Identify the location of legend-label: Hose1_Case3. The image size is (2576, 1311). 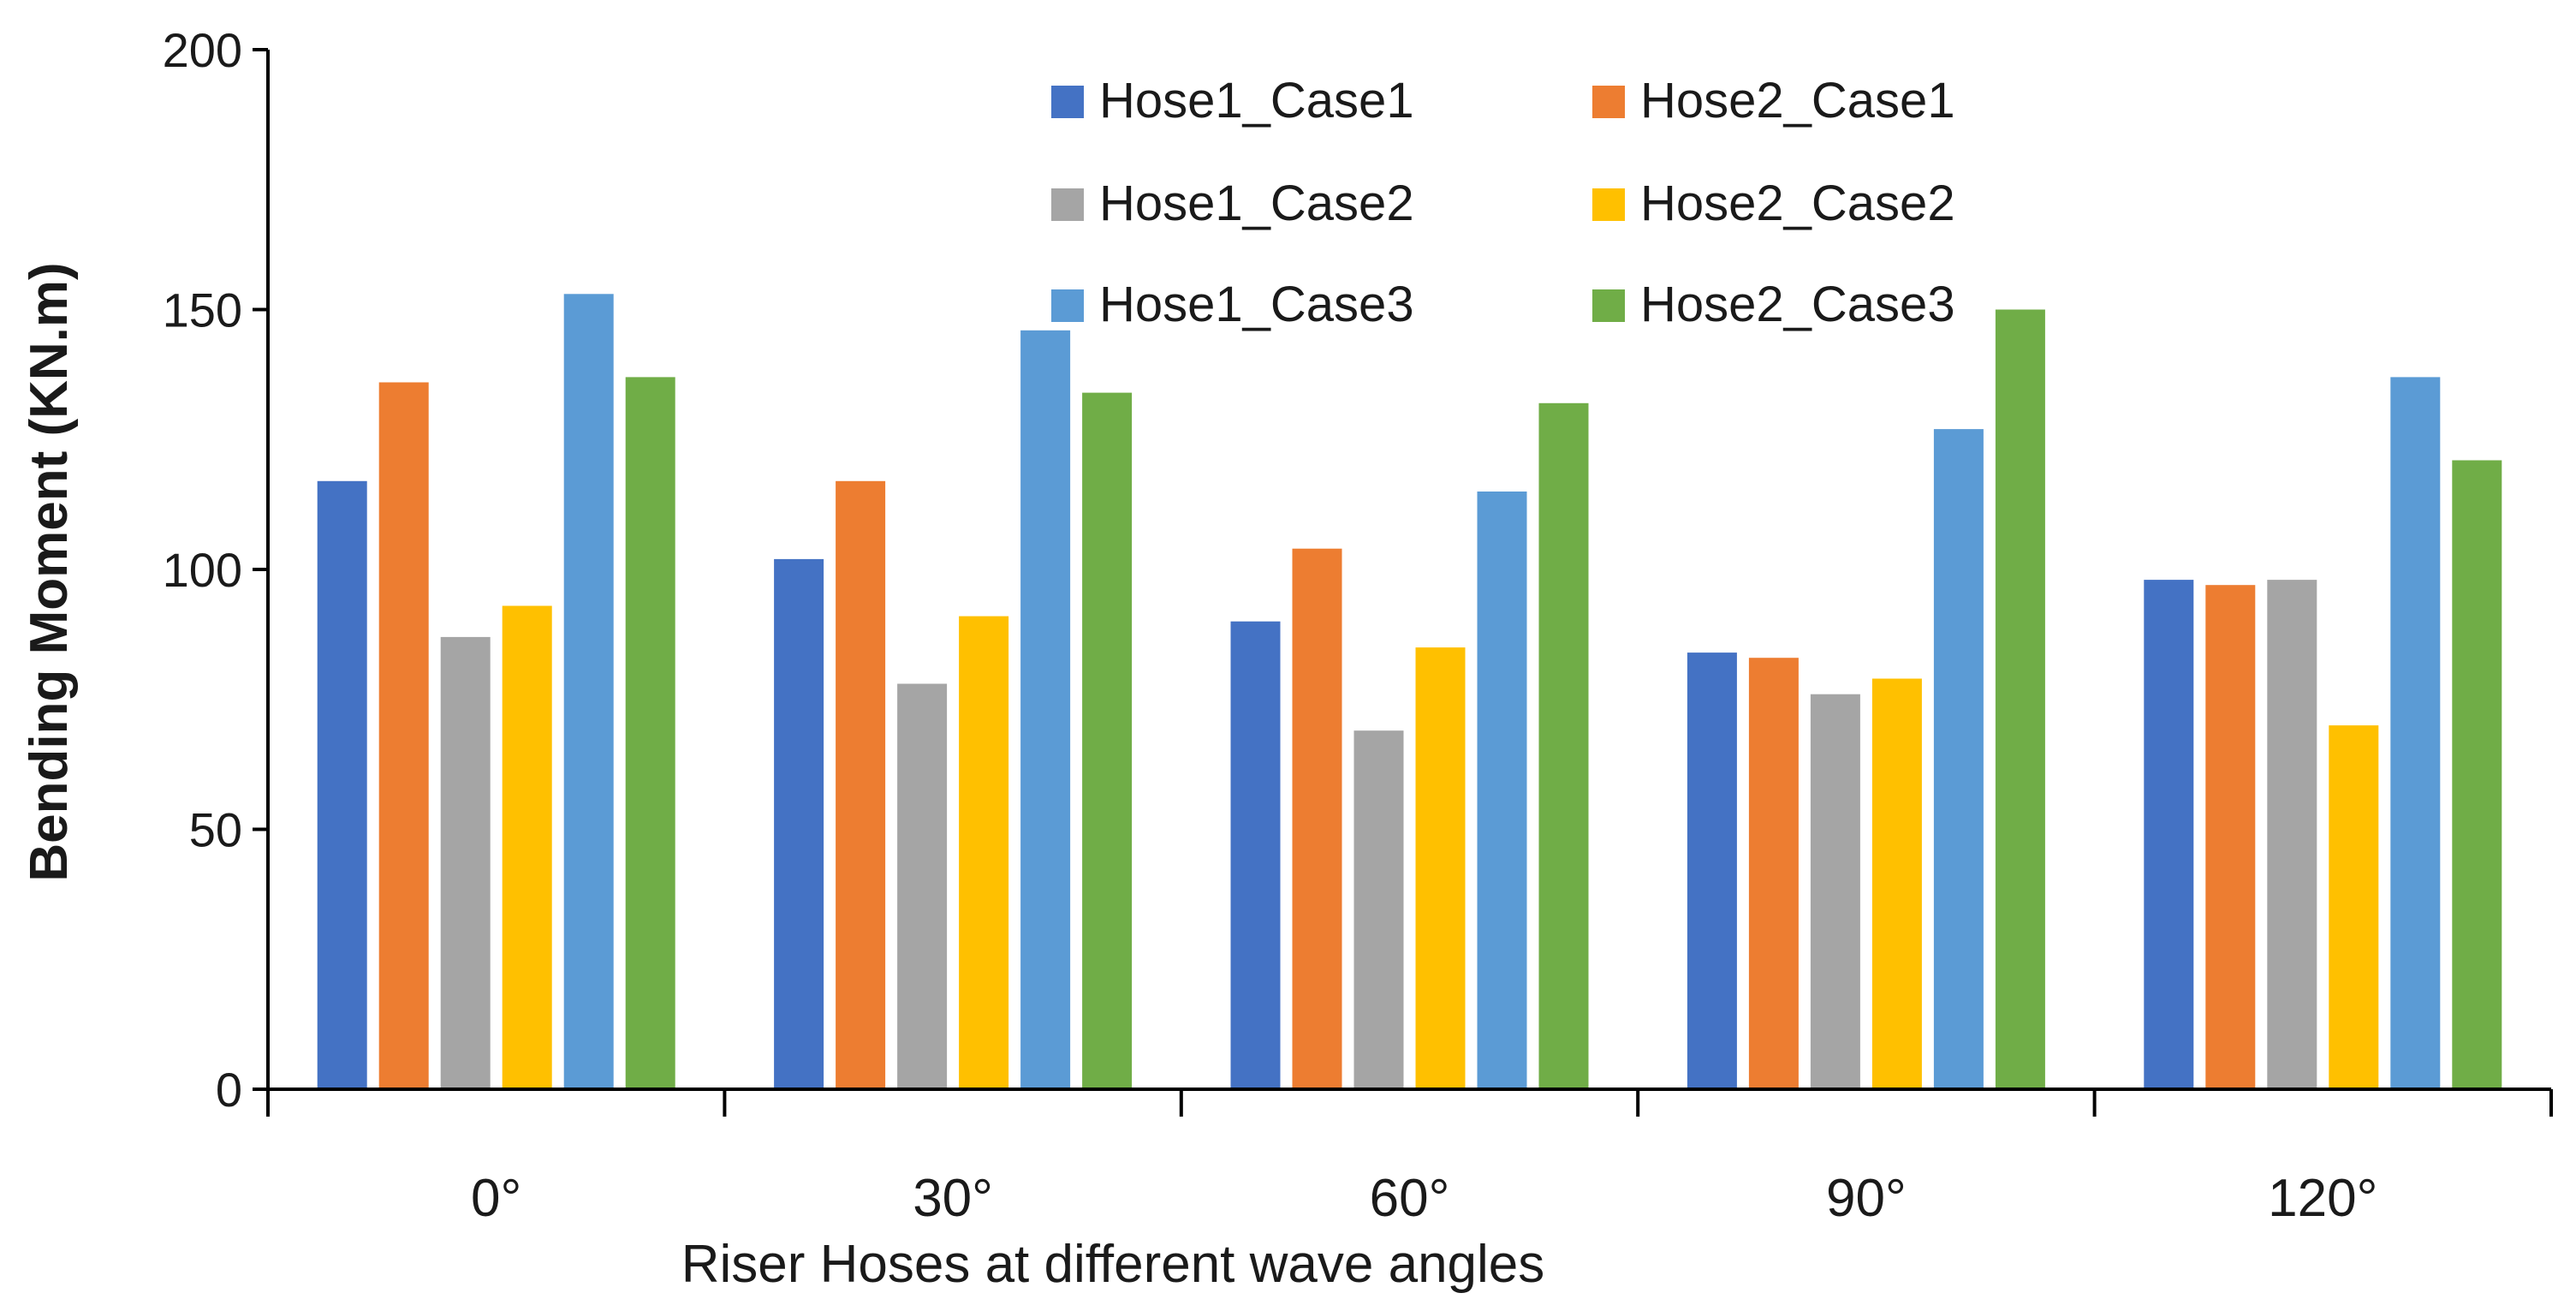
(1257, 304).